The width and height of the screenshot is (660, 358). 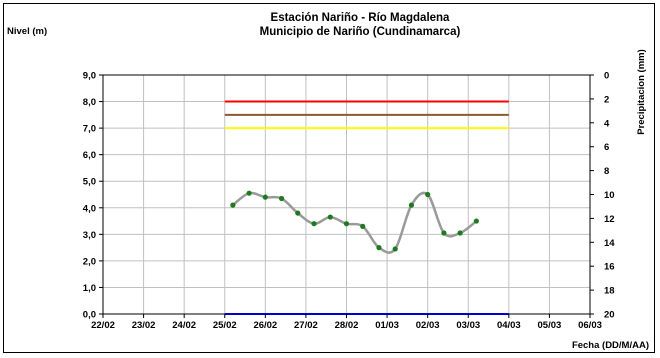 What do you see at coordinates (610, 345) in the screenshot?
I see `x-axis-title: Fecha (DD/M/AA)` at bounding box center [610, 345].